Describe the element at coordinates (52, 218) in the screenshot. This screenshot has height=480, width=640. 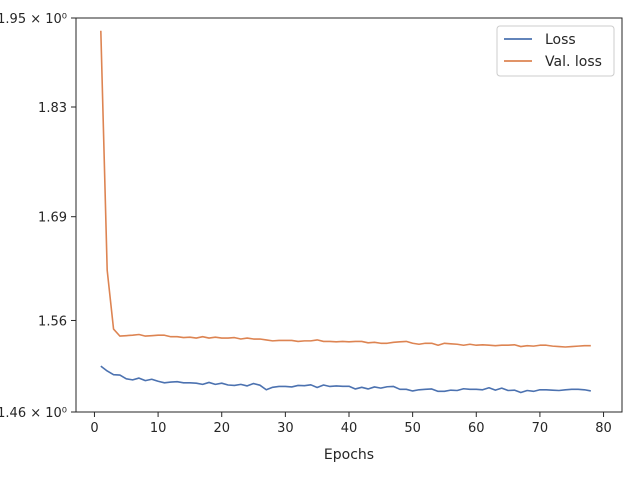
I see `y-tick-label: 1.69` at that location.